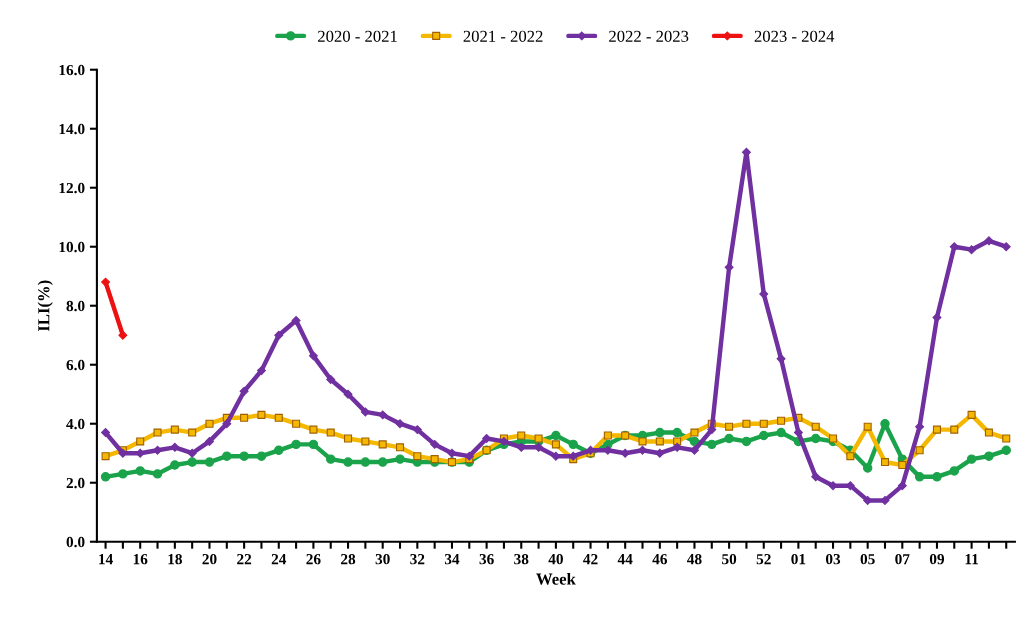  I want to click on x-tick-label: 16, so click(140, 559).